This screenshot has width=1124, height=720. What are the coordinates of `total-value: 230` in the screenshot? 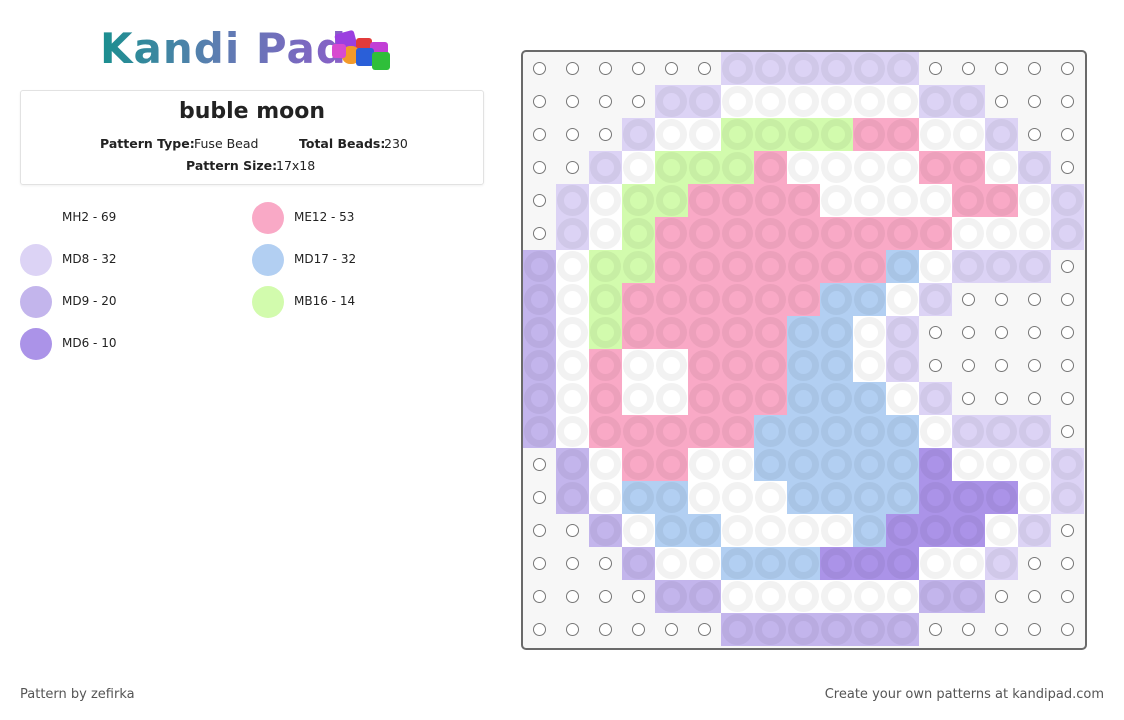 It's located at (396, 143).